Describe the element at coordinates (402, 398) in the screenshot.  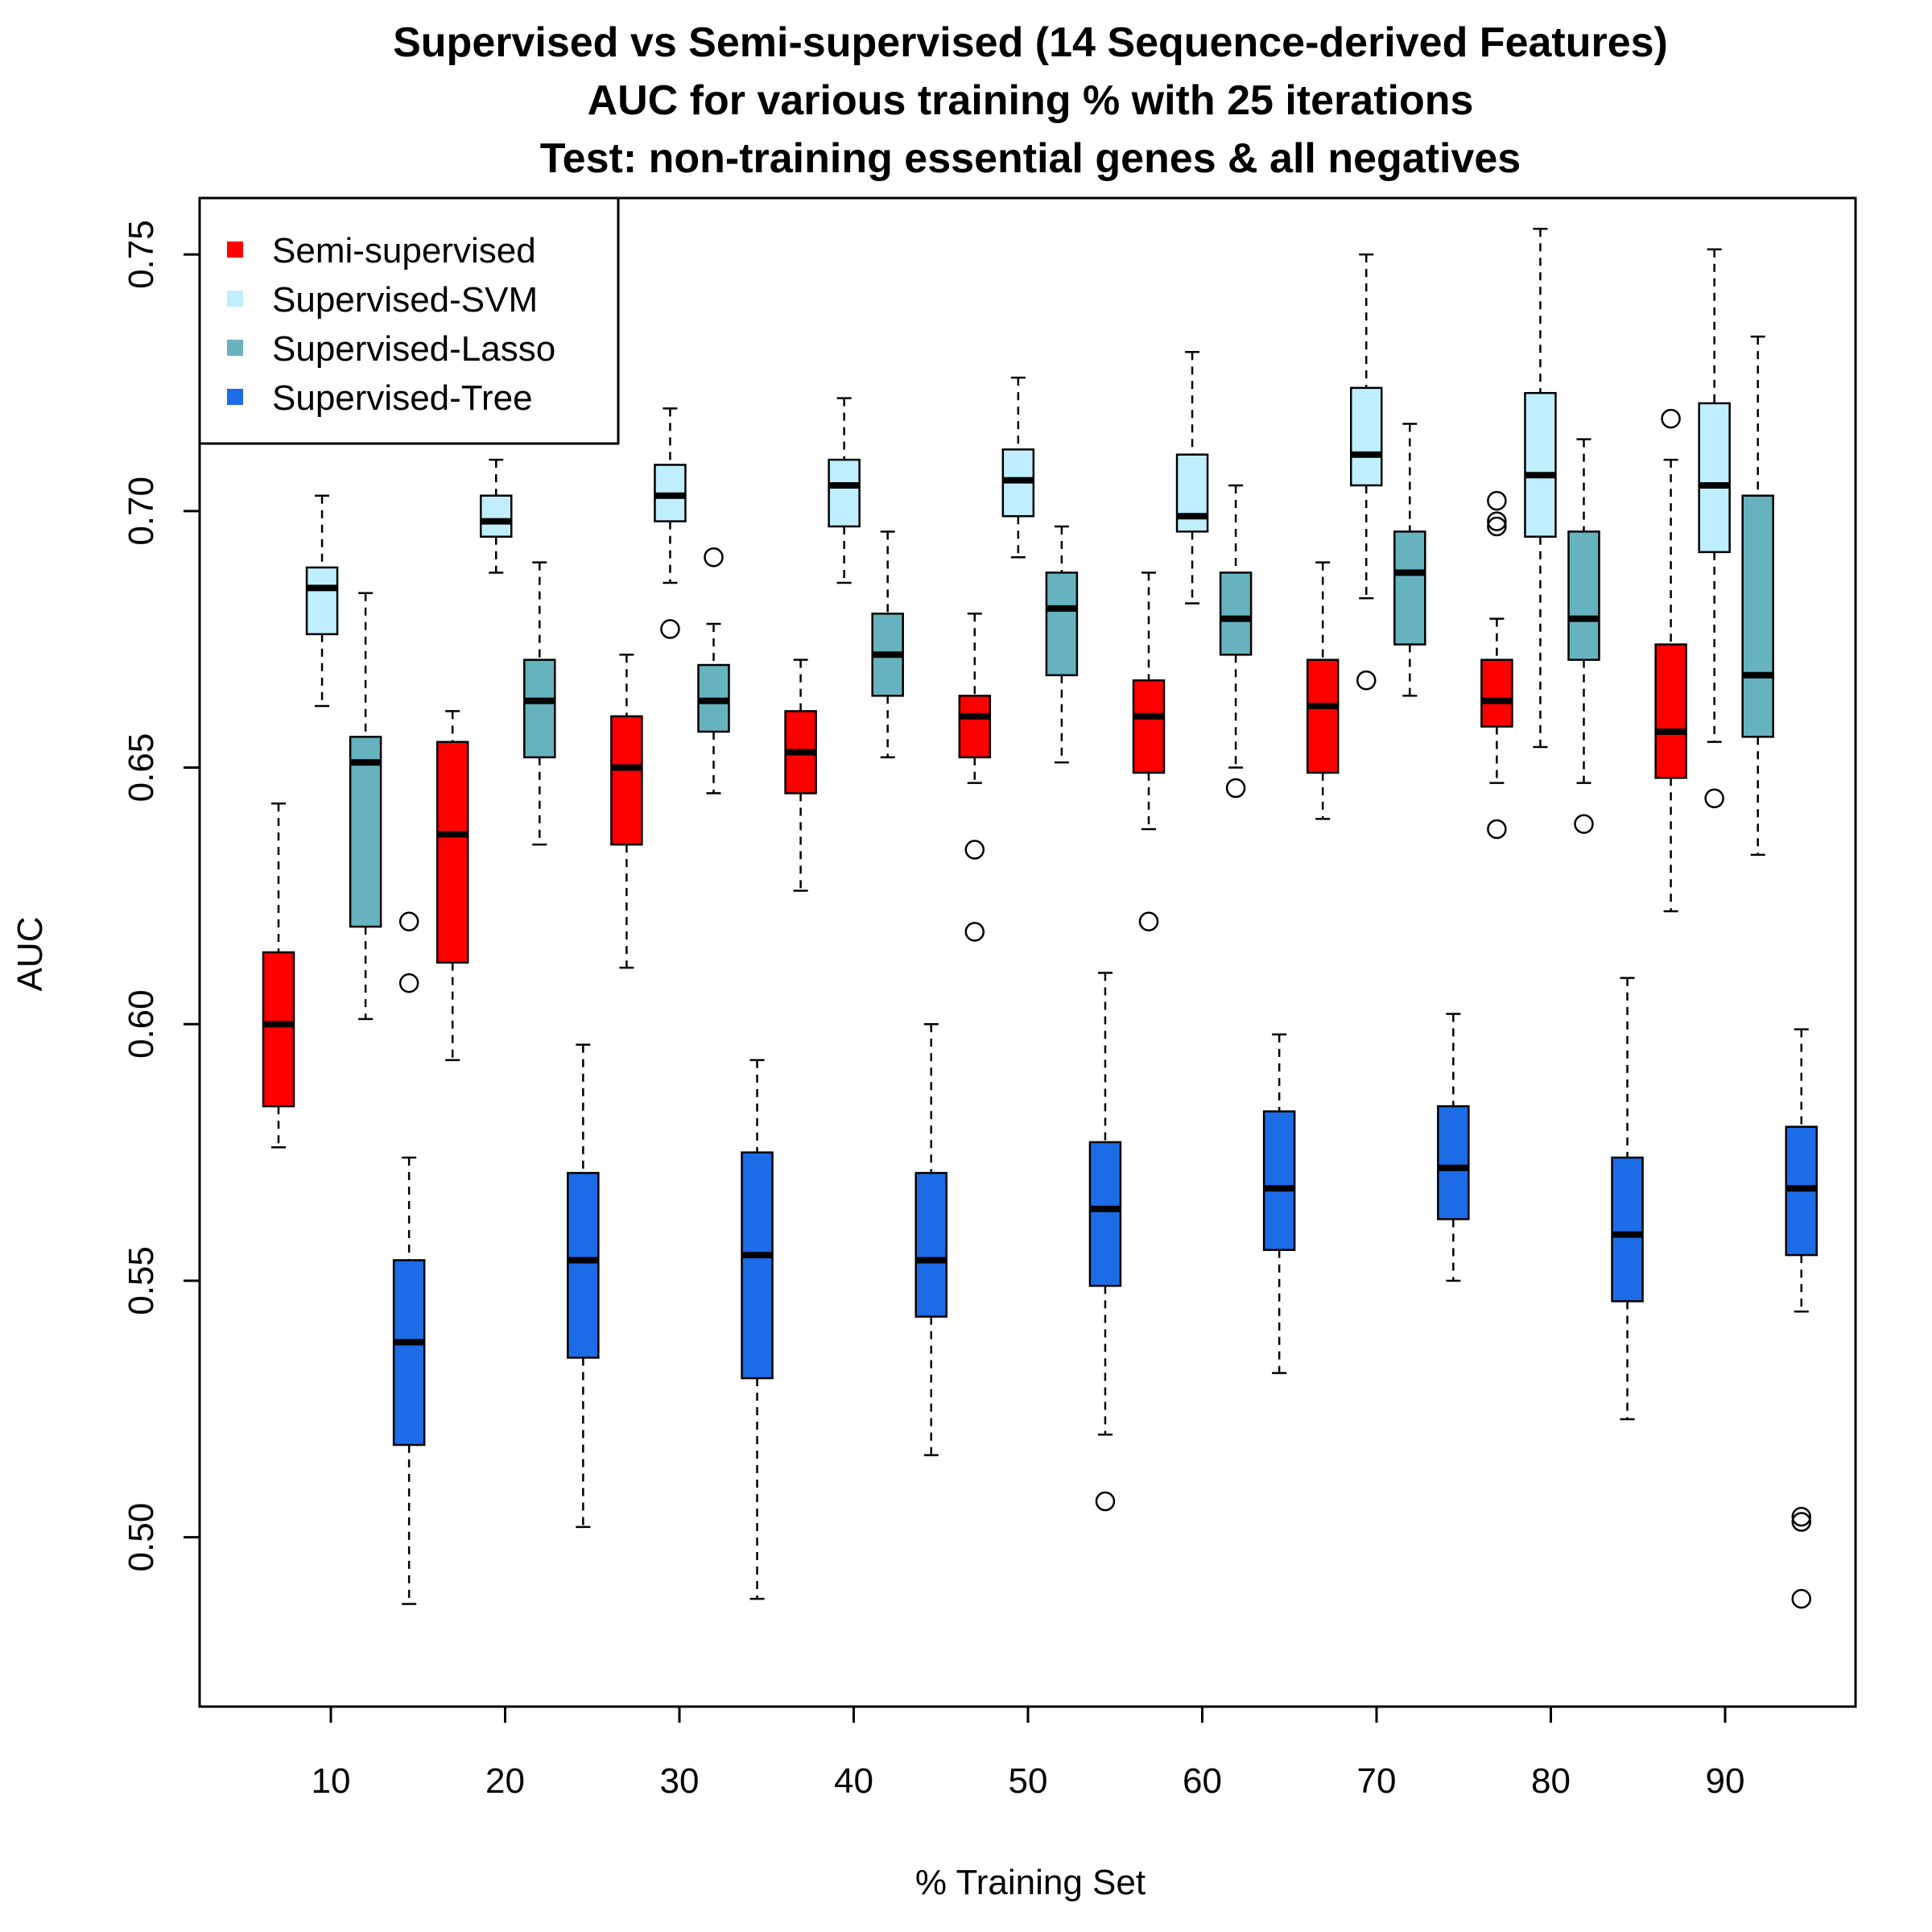
I see `legend-label: Supervised-Tree` at that location.